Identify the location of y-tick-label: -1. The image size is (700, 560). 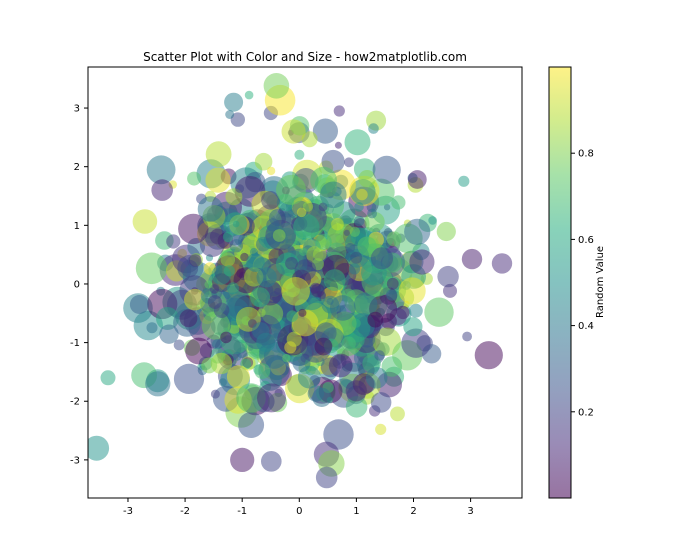
(75, 343).